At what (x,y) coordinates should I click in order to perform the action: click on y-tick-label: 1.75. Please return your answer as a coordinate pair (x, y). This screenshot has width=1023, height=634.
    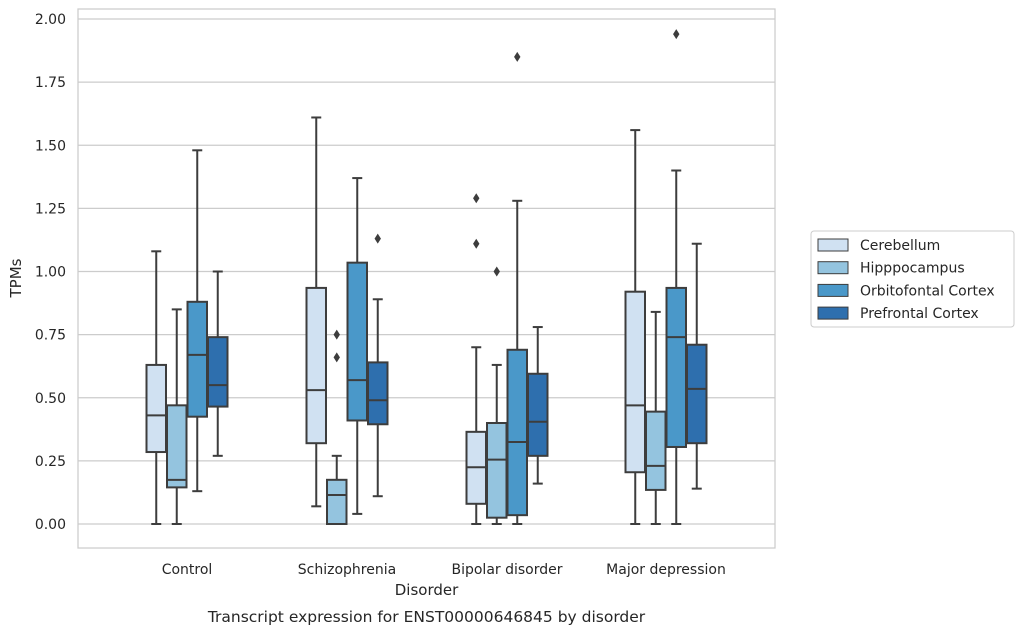
    Looking at the image, I should click on (50, 83).